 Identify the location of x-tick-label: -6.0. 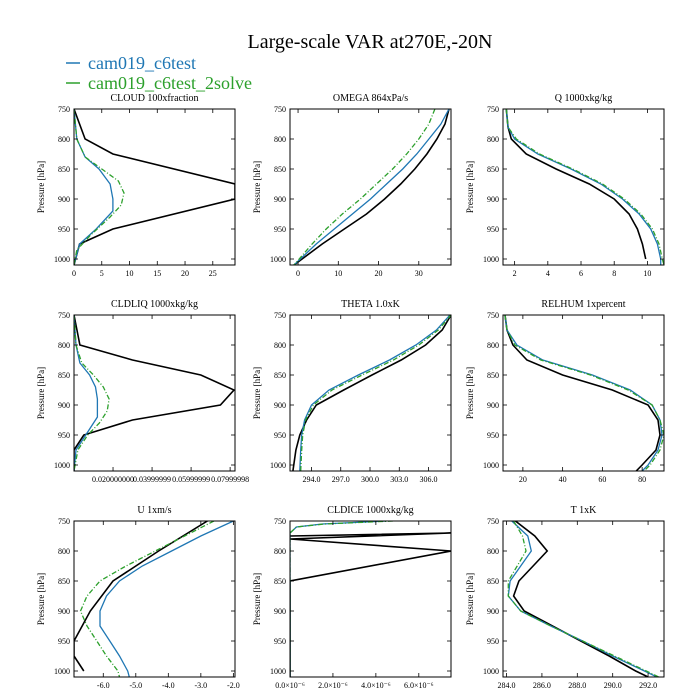
(103, 685).